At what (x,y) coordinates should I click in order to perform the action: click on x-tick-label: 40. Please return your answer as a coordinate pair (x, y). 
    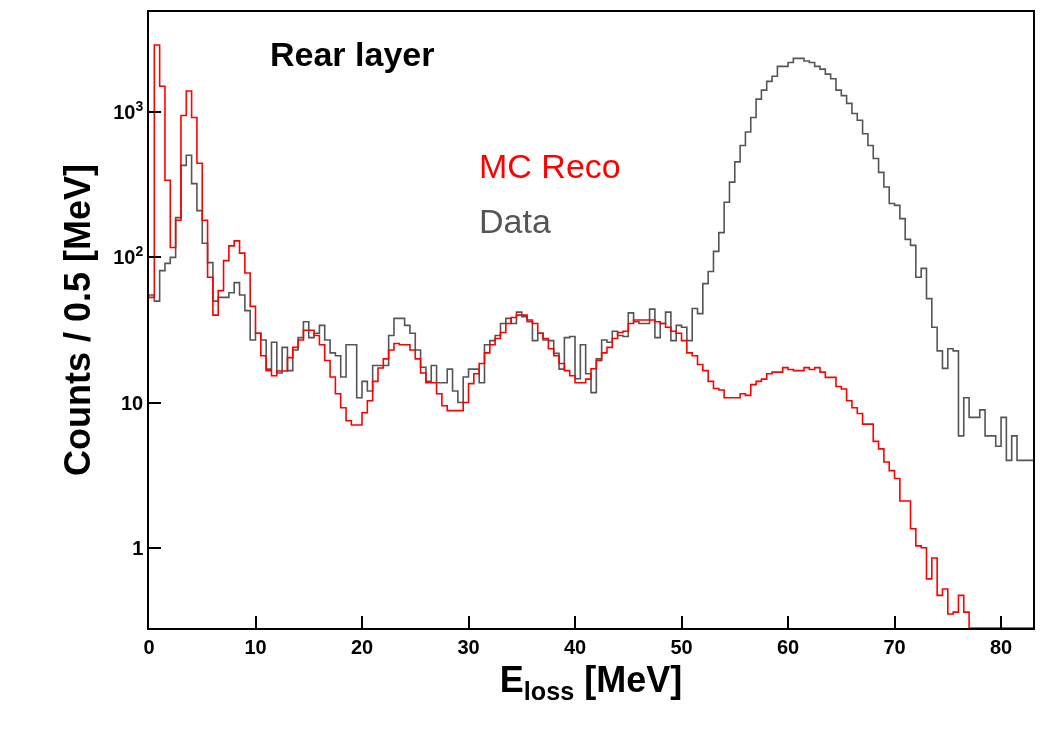
    Looking at the image, I should click on (575, 646).